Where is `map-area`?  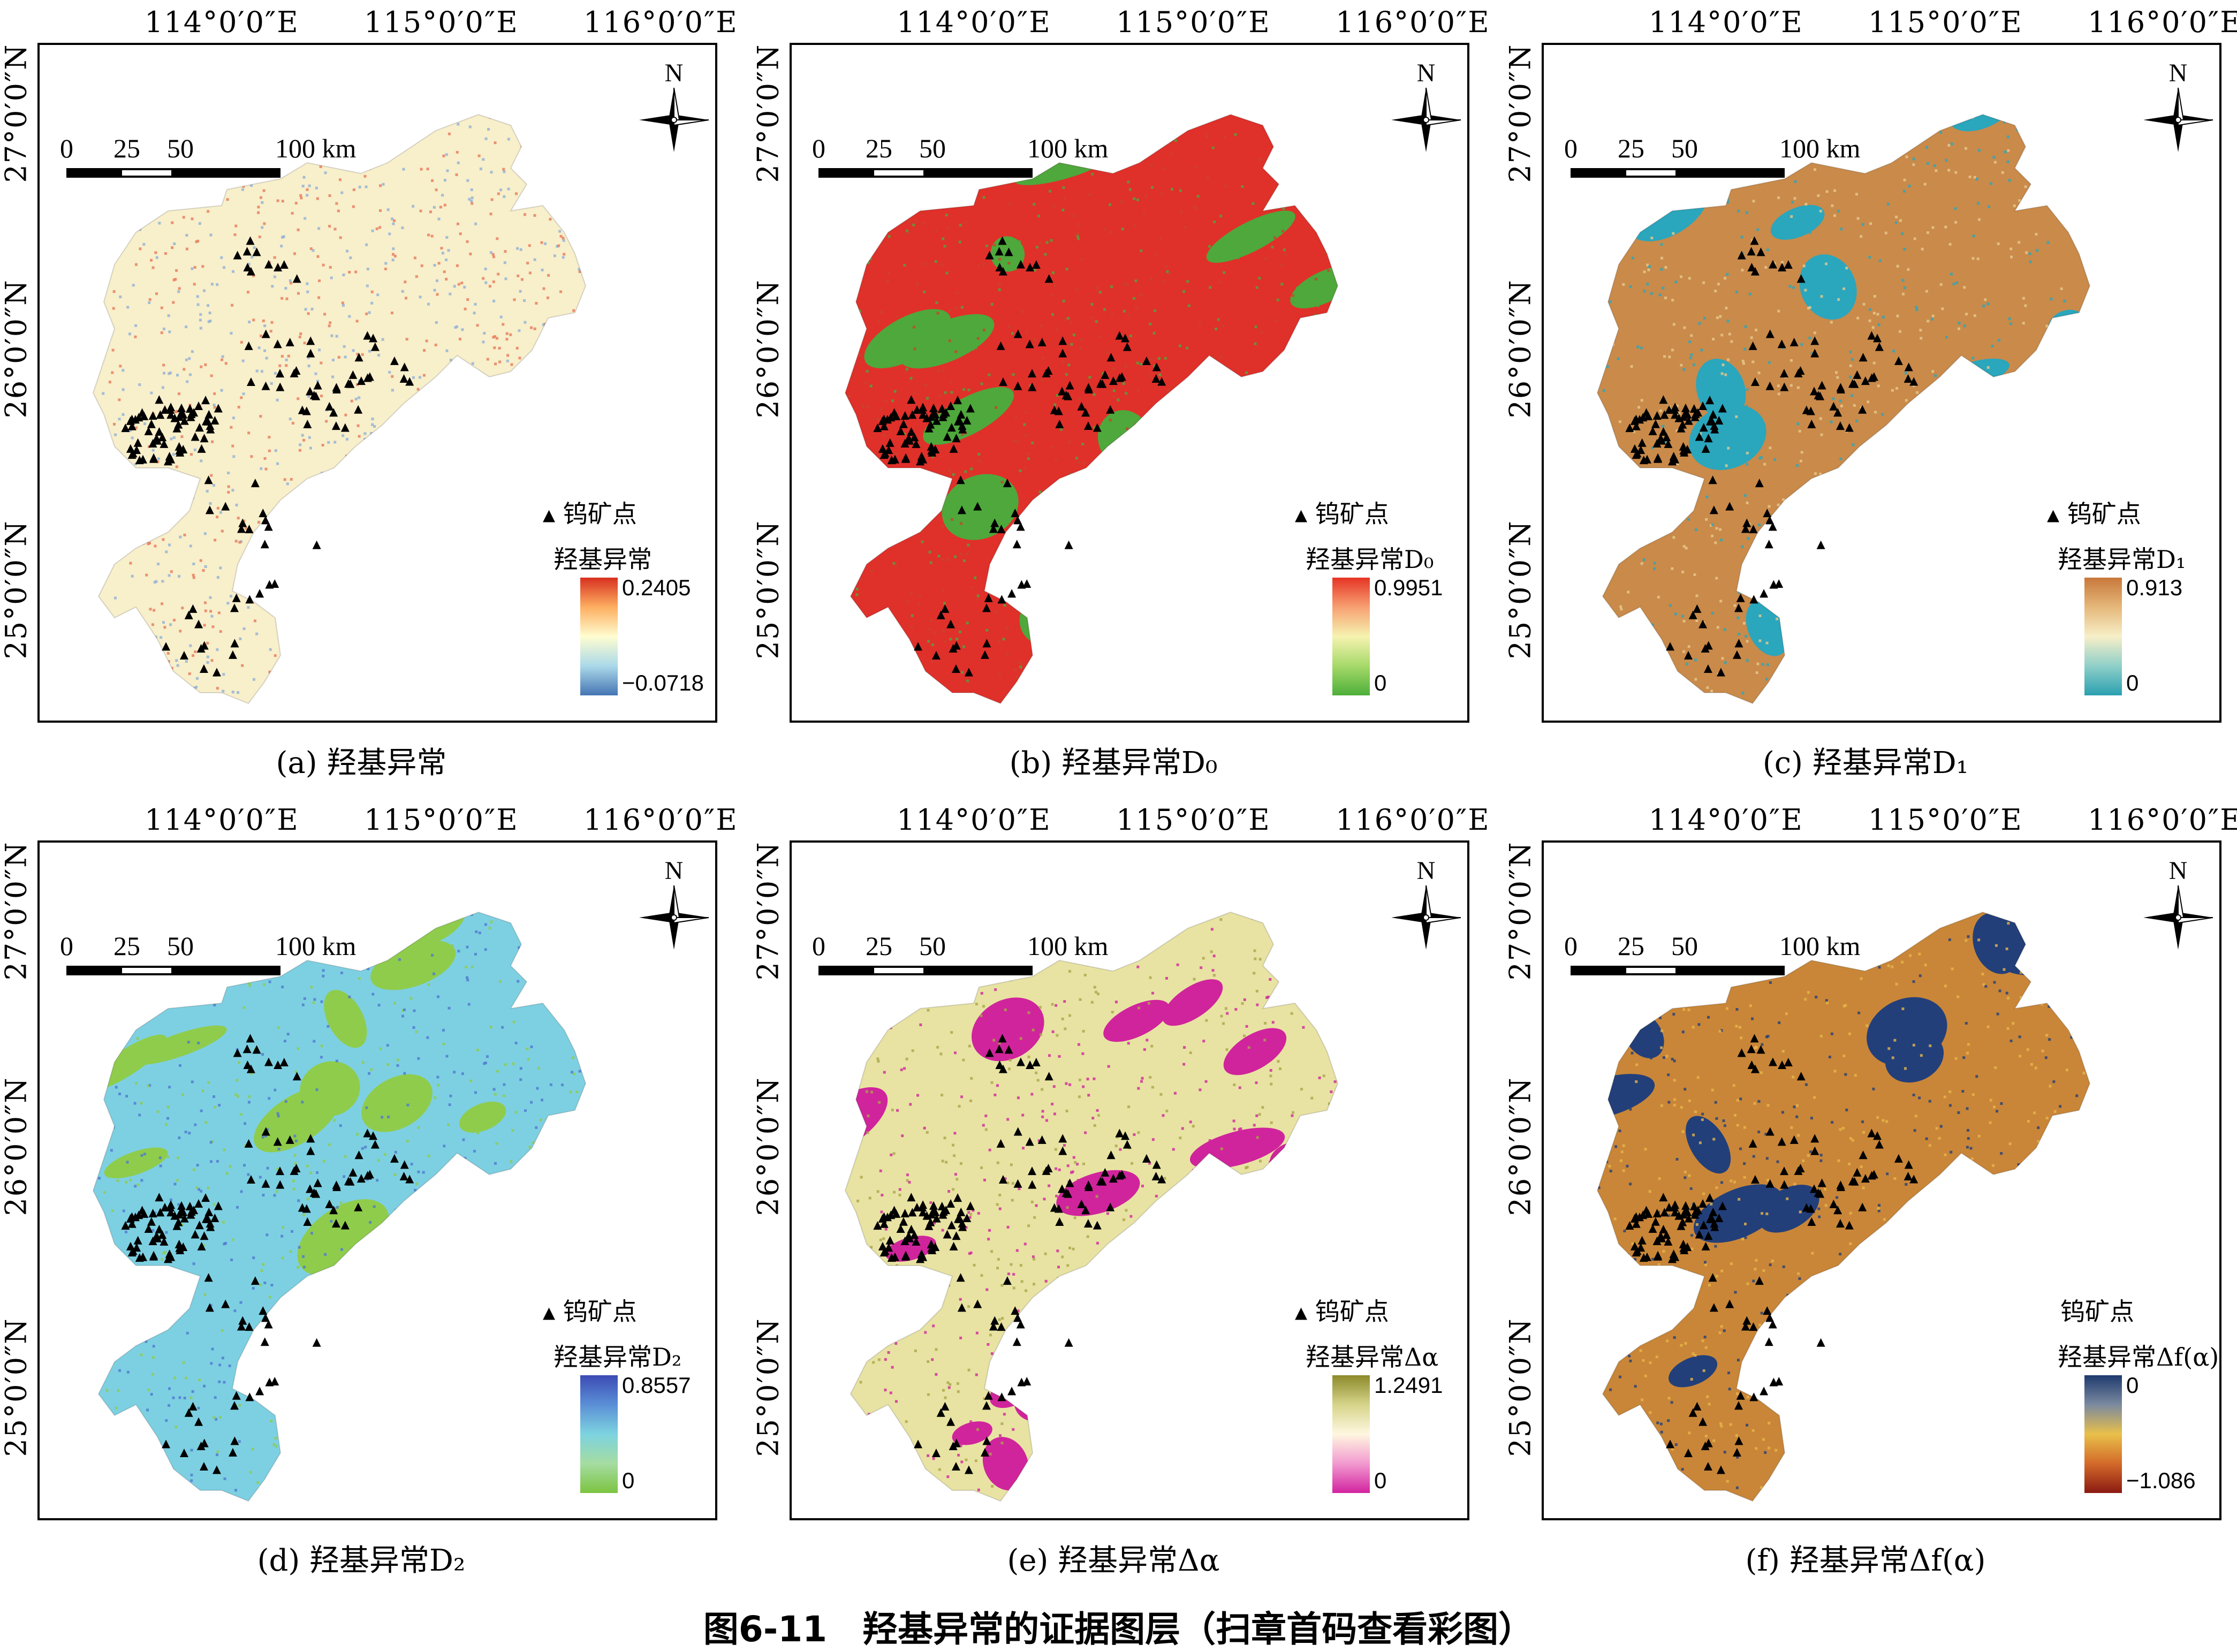 map-area is located at coordinates (1091, 409).